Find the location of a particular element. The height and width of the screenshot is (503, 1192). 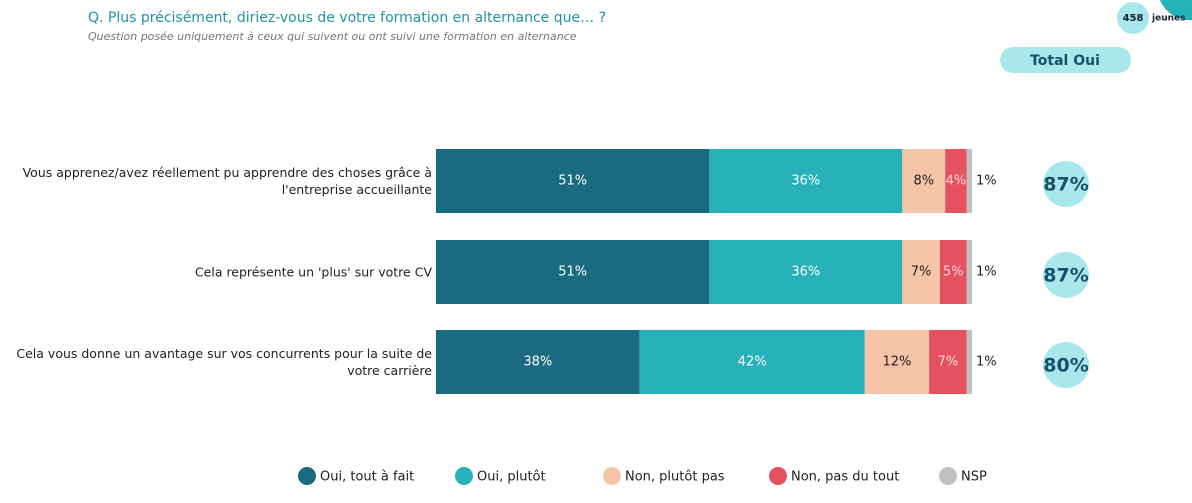

sample-count: 458 is located at coordinates (1133, 18).